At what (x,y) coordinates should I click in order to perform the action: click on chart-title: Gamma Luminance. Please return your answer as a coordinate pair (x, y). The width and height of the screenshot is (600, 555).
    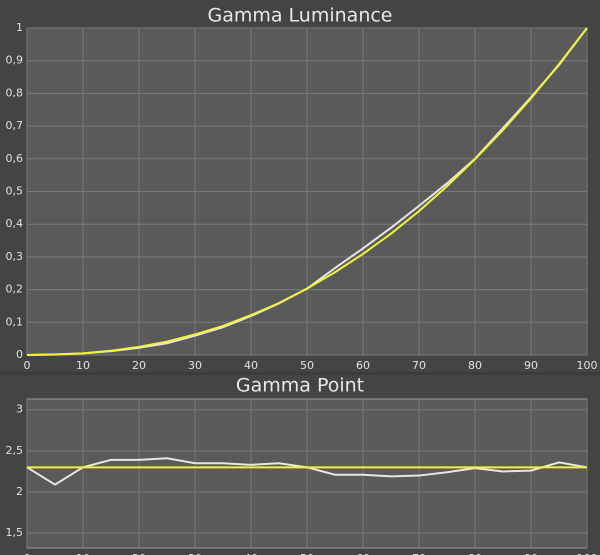
    Looking at the image, I should click on (299, 16).